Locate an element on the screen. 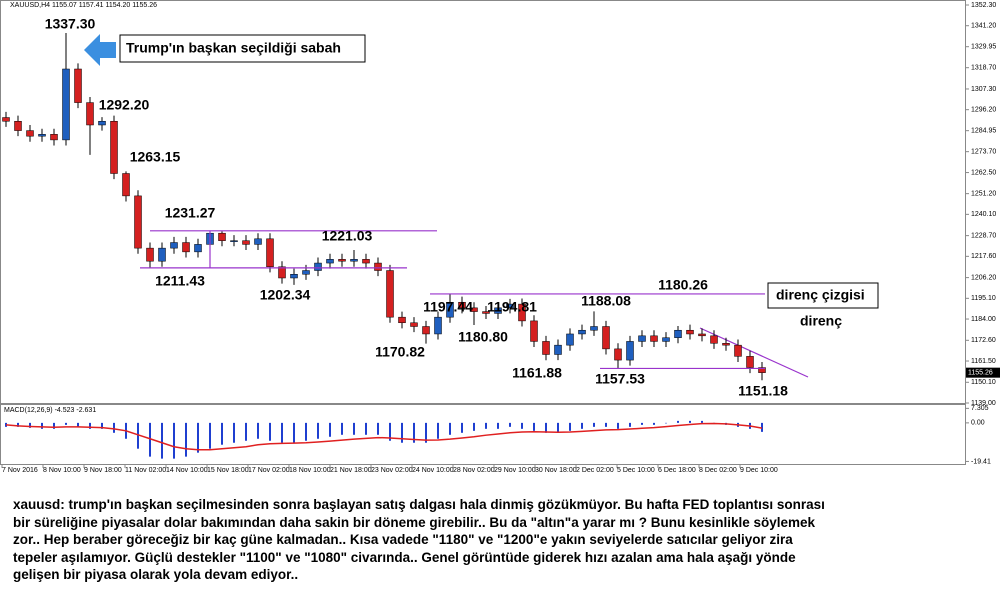  resistance-line-box is located at coordinates (823, 295).